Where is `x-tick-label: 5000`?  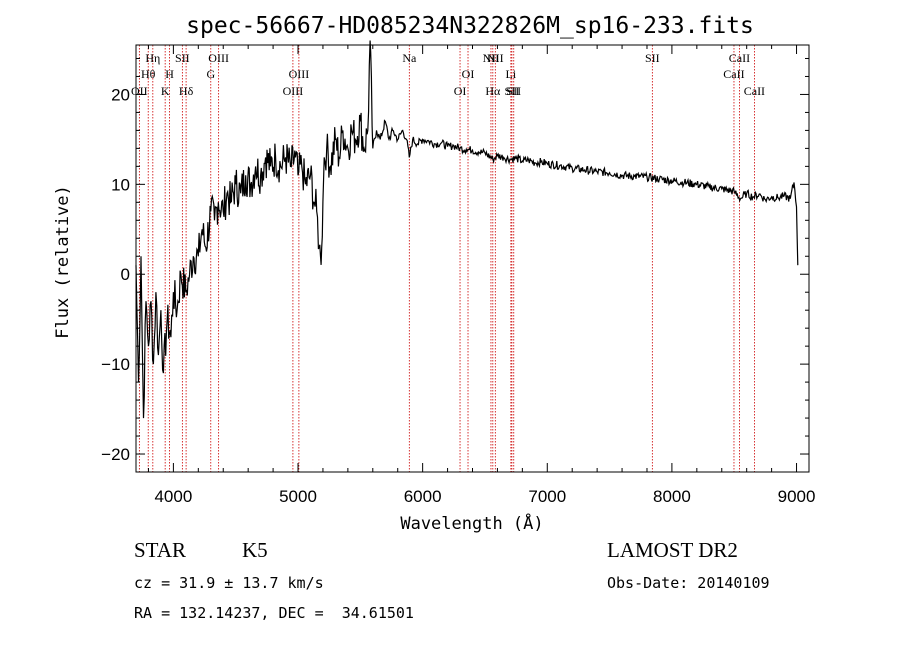
x-tick-label: 5000 is located at coordinates (298, 496).